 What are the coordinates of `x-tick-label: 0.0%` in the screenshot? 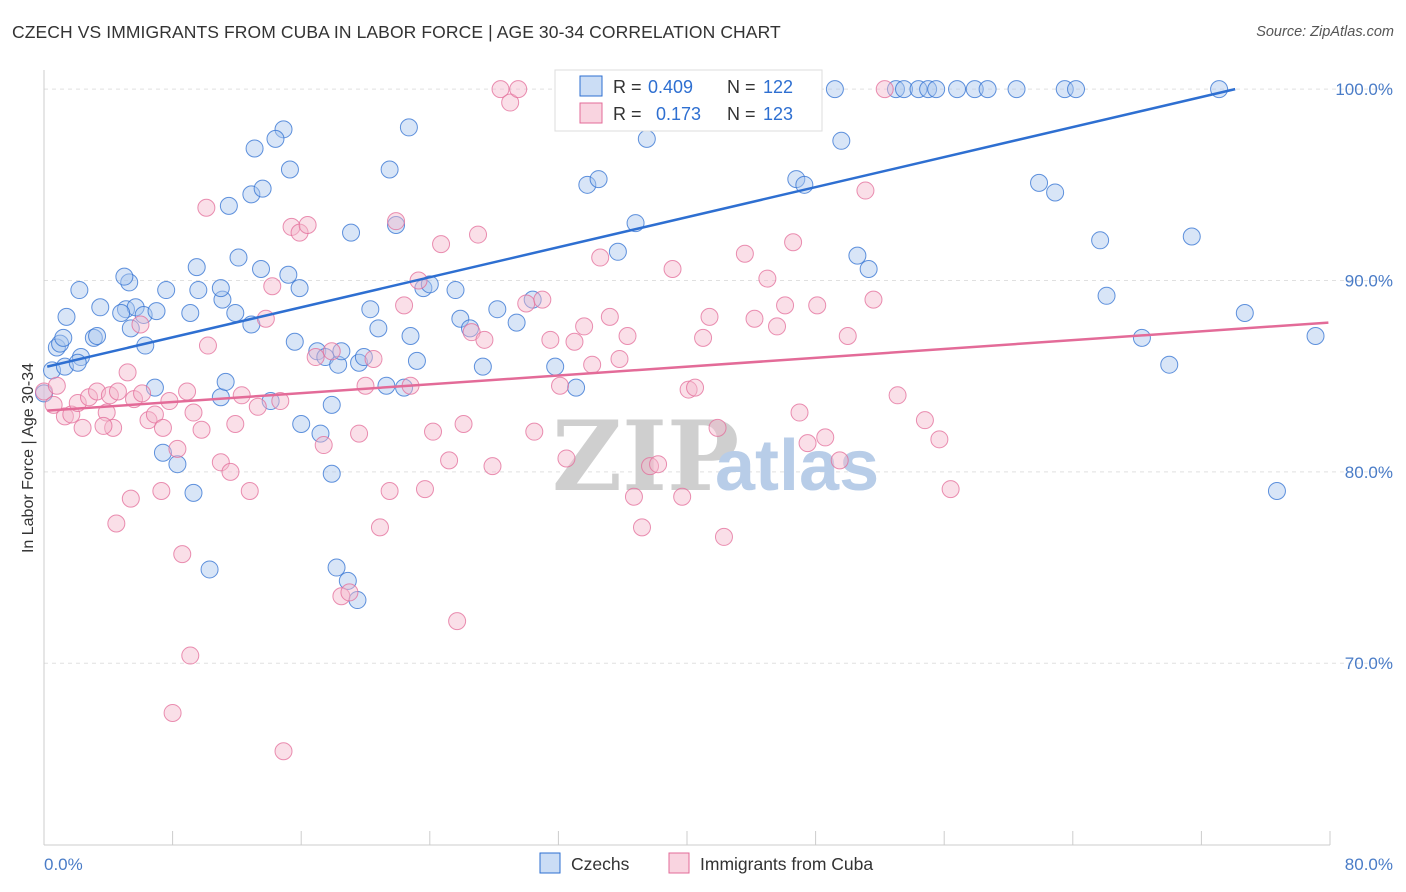 It's located at (63, 864).